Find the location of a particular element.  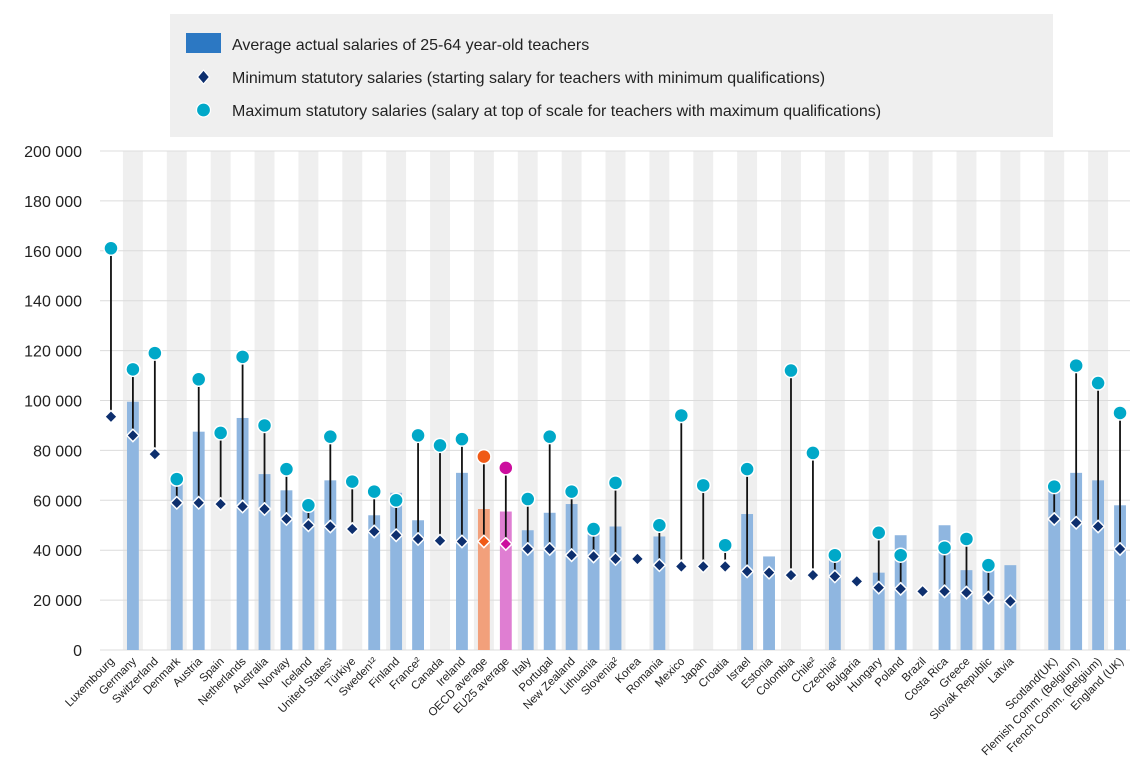

max-marker-eu25-average is located at coordinates (506, 468).